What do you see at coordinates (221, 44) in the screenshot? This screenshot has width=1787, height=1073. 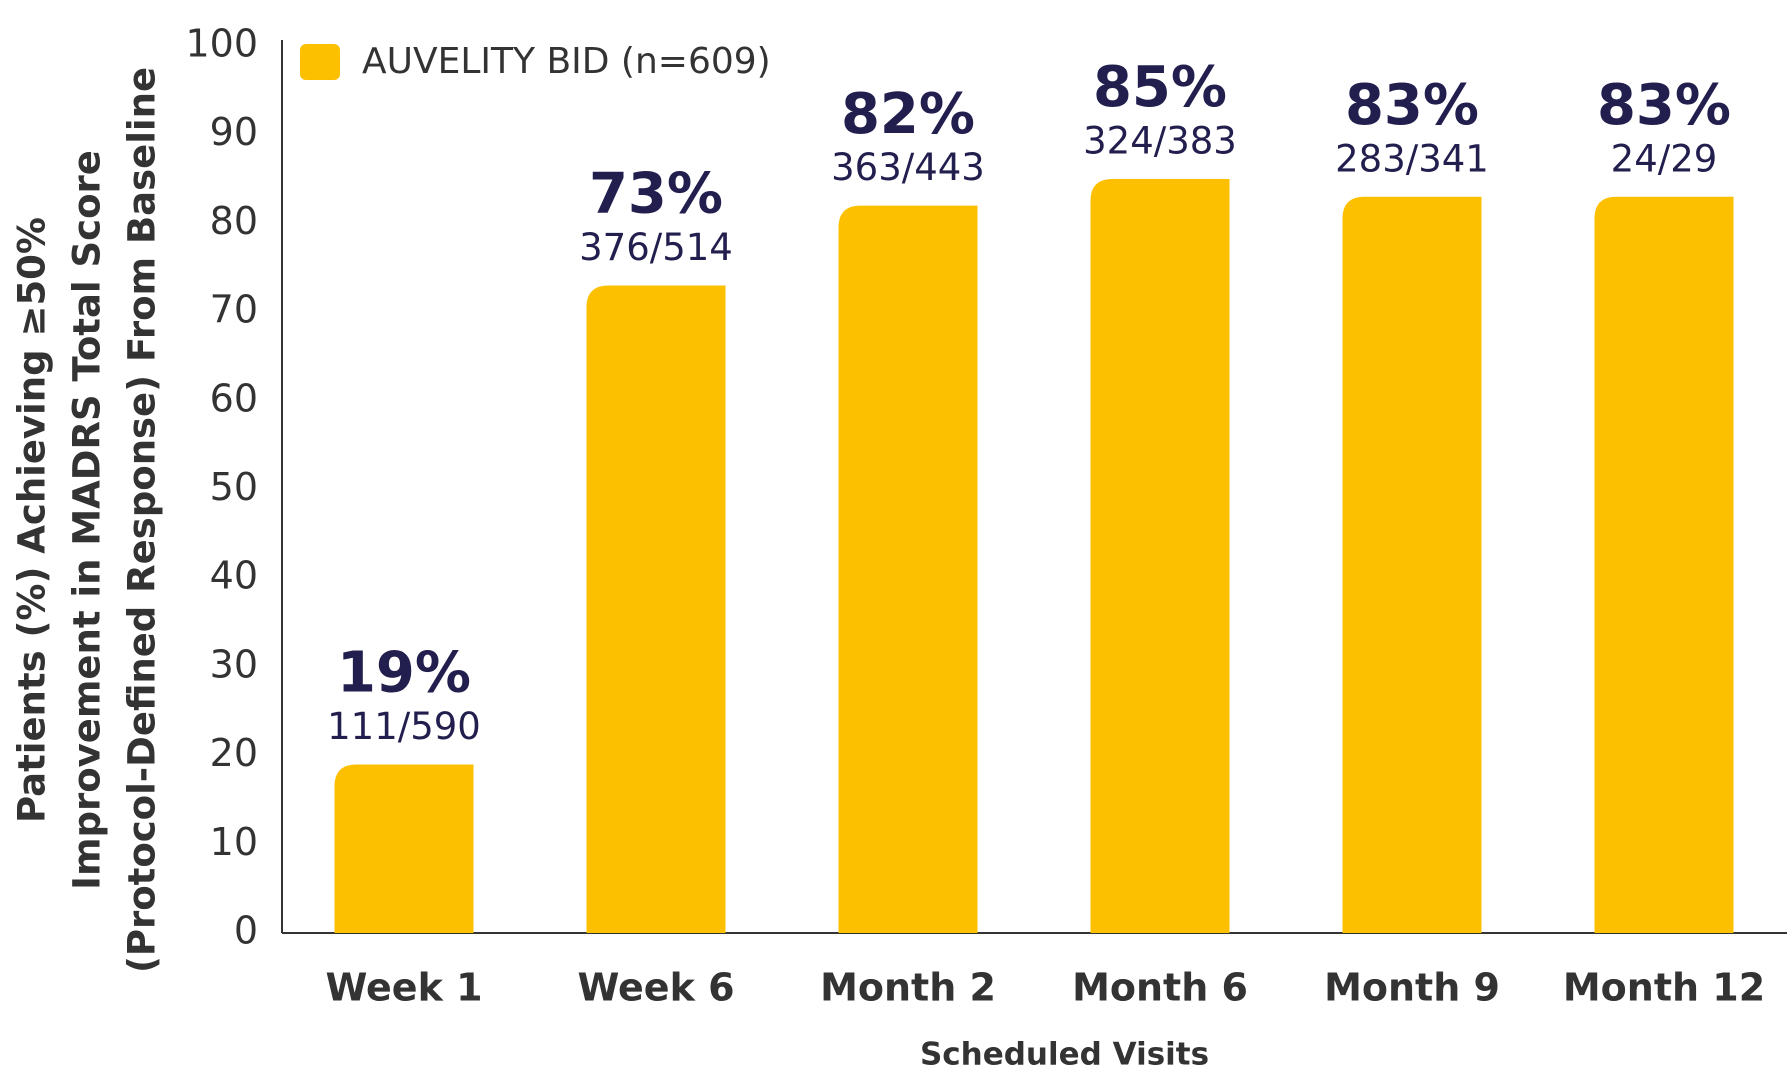 I see `y-tick-label: 100` at bounding box center [221, 44].